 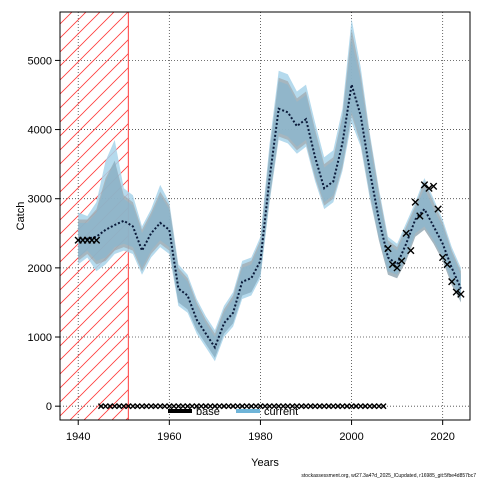 What do you see at coordinates (208, 412) in the screenshot?
I see `legend-label-base: base` at bounding box center [208, 412].